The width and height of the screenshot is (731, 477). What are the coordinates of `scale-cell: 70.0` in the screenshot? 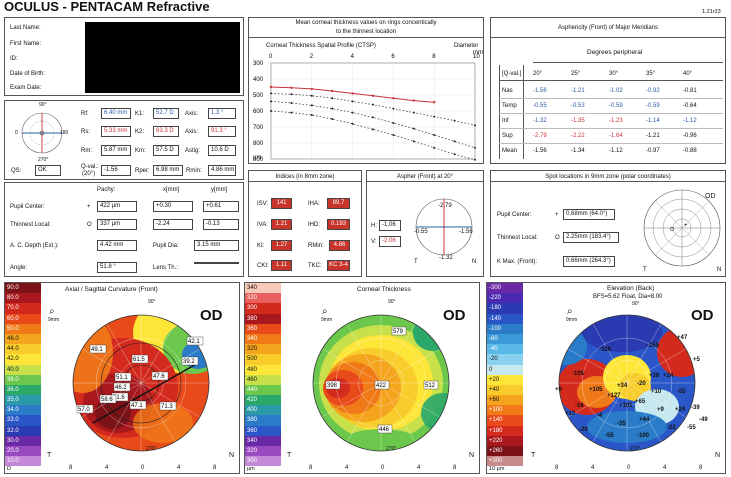 It's located at (23, 308).